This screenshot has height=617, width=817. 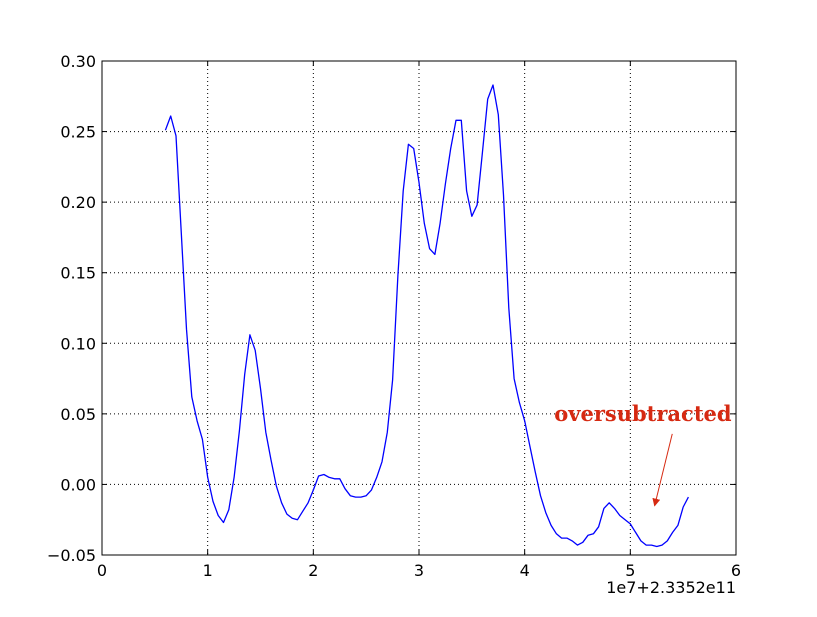 What do you see at coordinates (630, 570) in the screenshot?
I see `x-tick-label: 5` at bounding box center [630, 570].